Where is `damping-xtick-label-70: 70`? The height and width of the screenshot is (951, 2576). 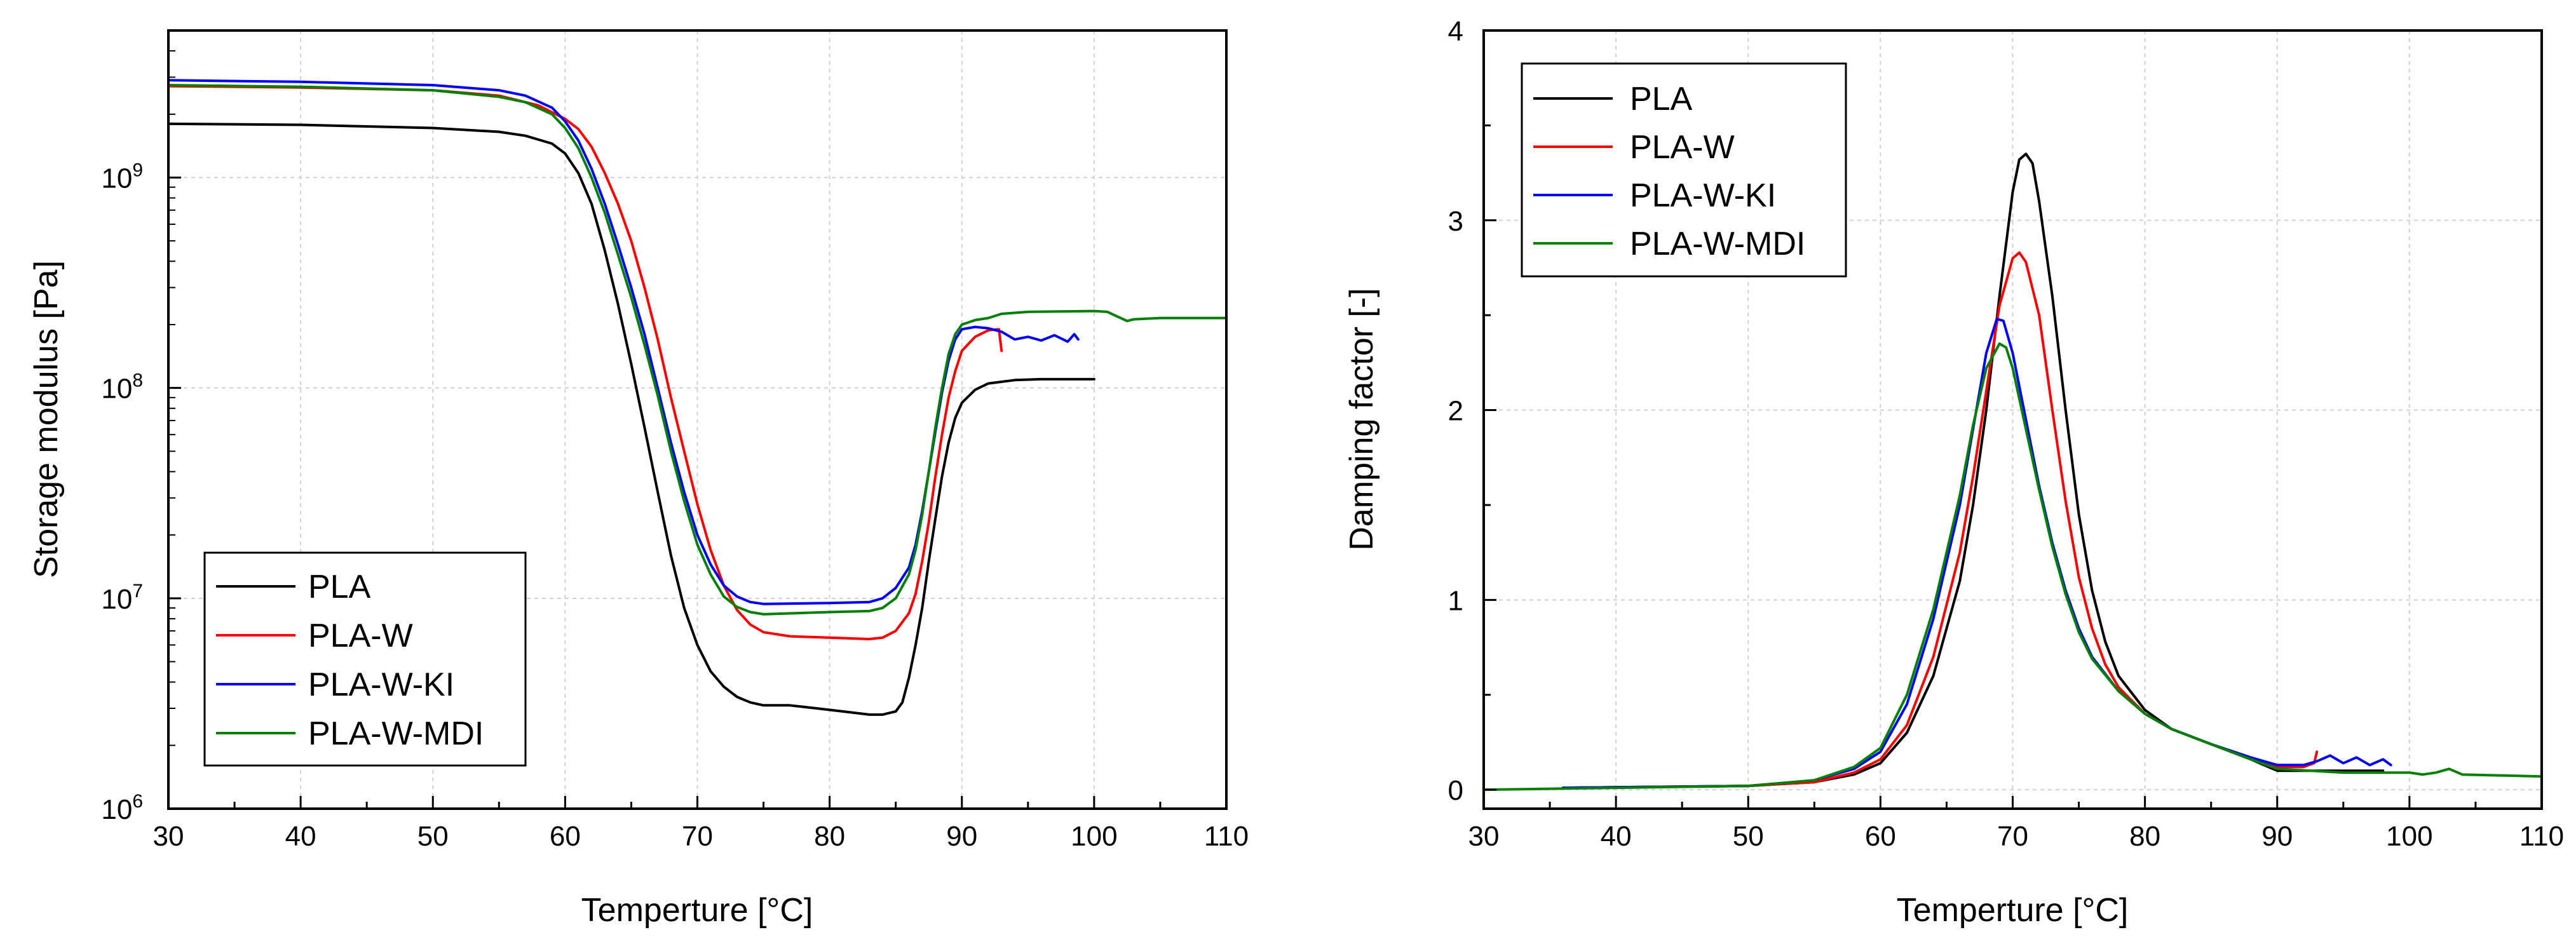 damping-xtick-label-70: 70 is located at coordinates (2012, 836).